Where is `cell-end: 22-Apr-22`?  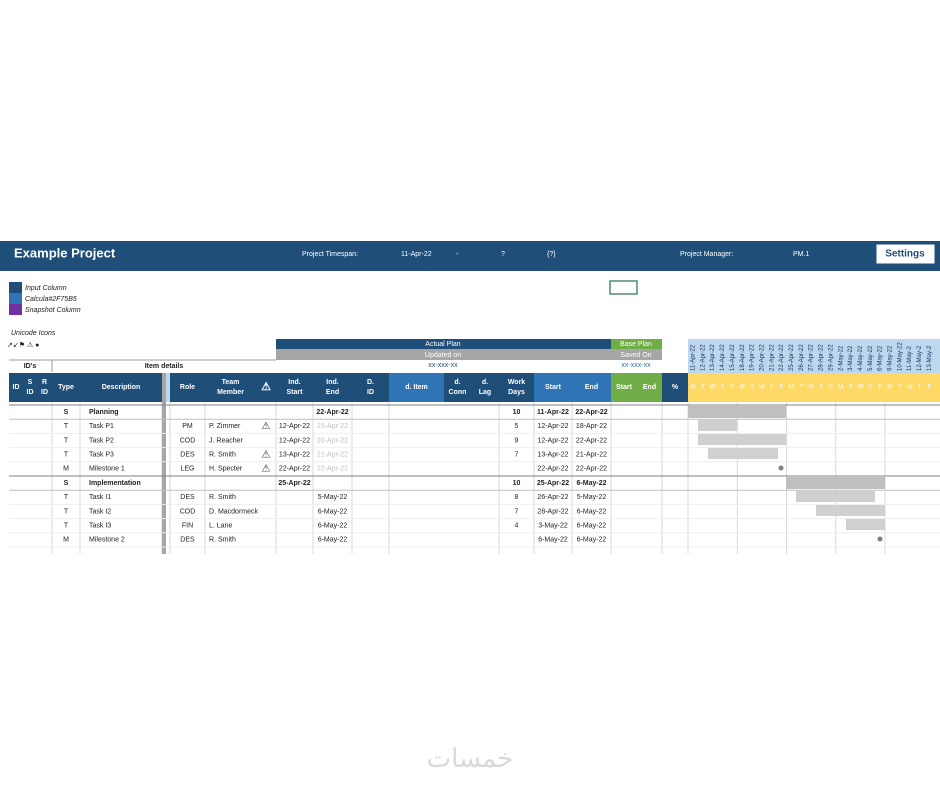
cell-end: 22-Apr-22 is located at coordinates (591, 469).